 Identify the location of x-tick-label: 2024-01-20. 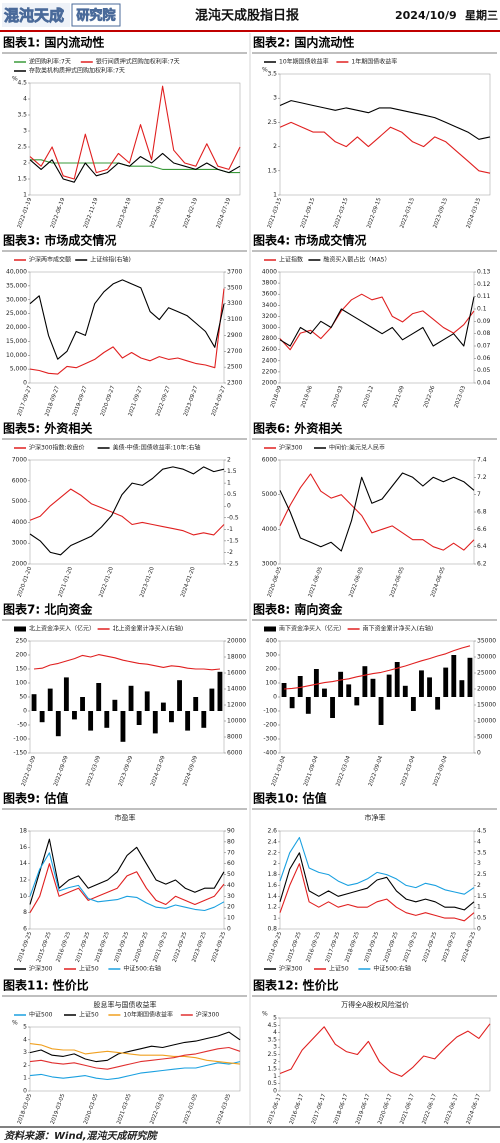
(188, 582).